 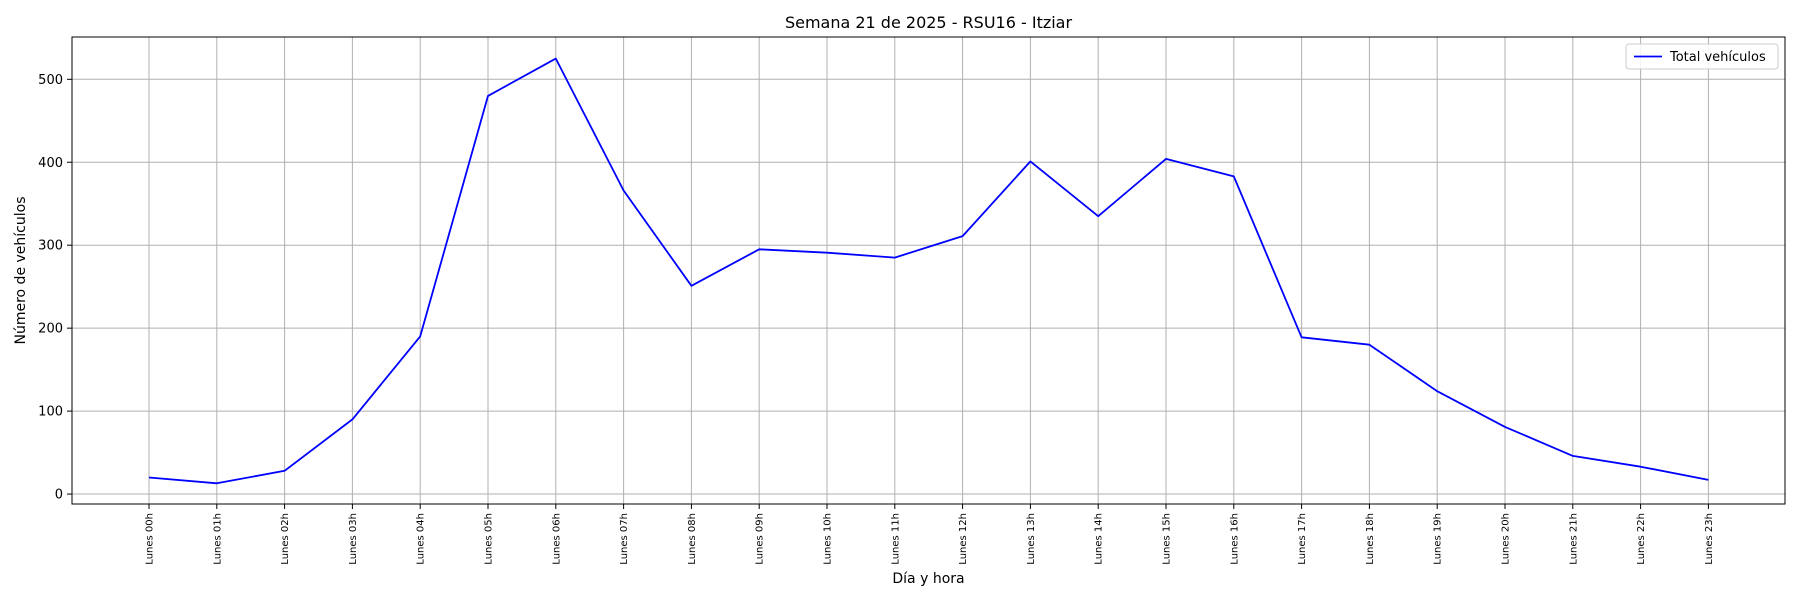 I want to click on x-tick-label: Lunes 06h, so click(x=556, y=539).